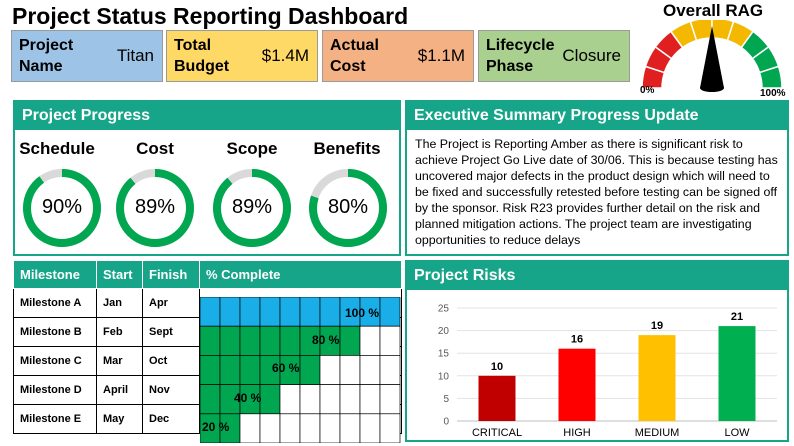 Image resolution: width=794 pixels, height=446 pixels. I want to click on milestone-name: Milestone A, so click(55, 303).